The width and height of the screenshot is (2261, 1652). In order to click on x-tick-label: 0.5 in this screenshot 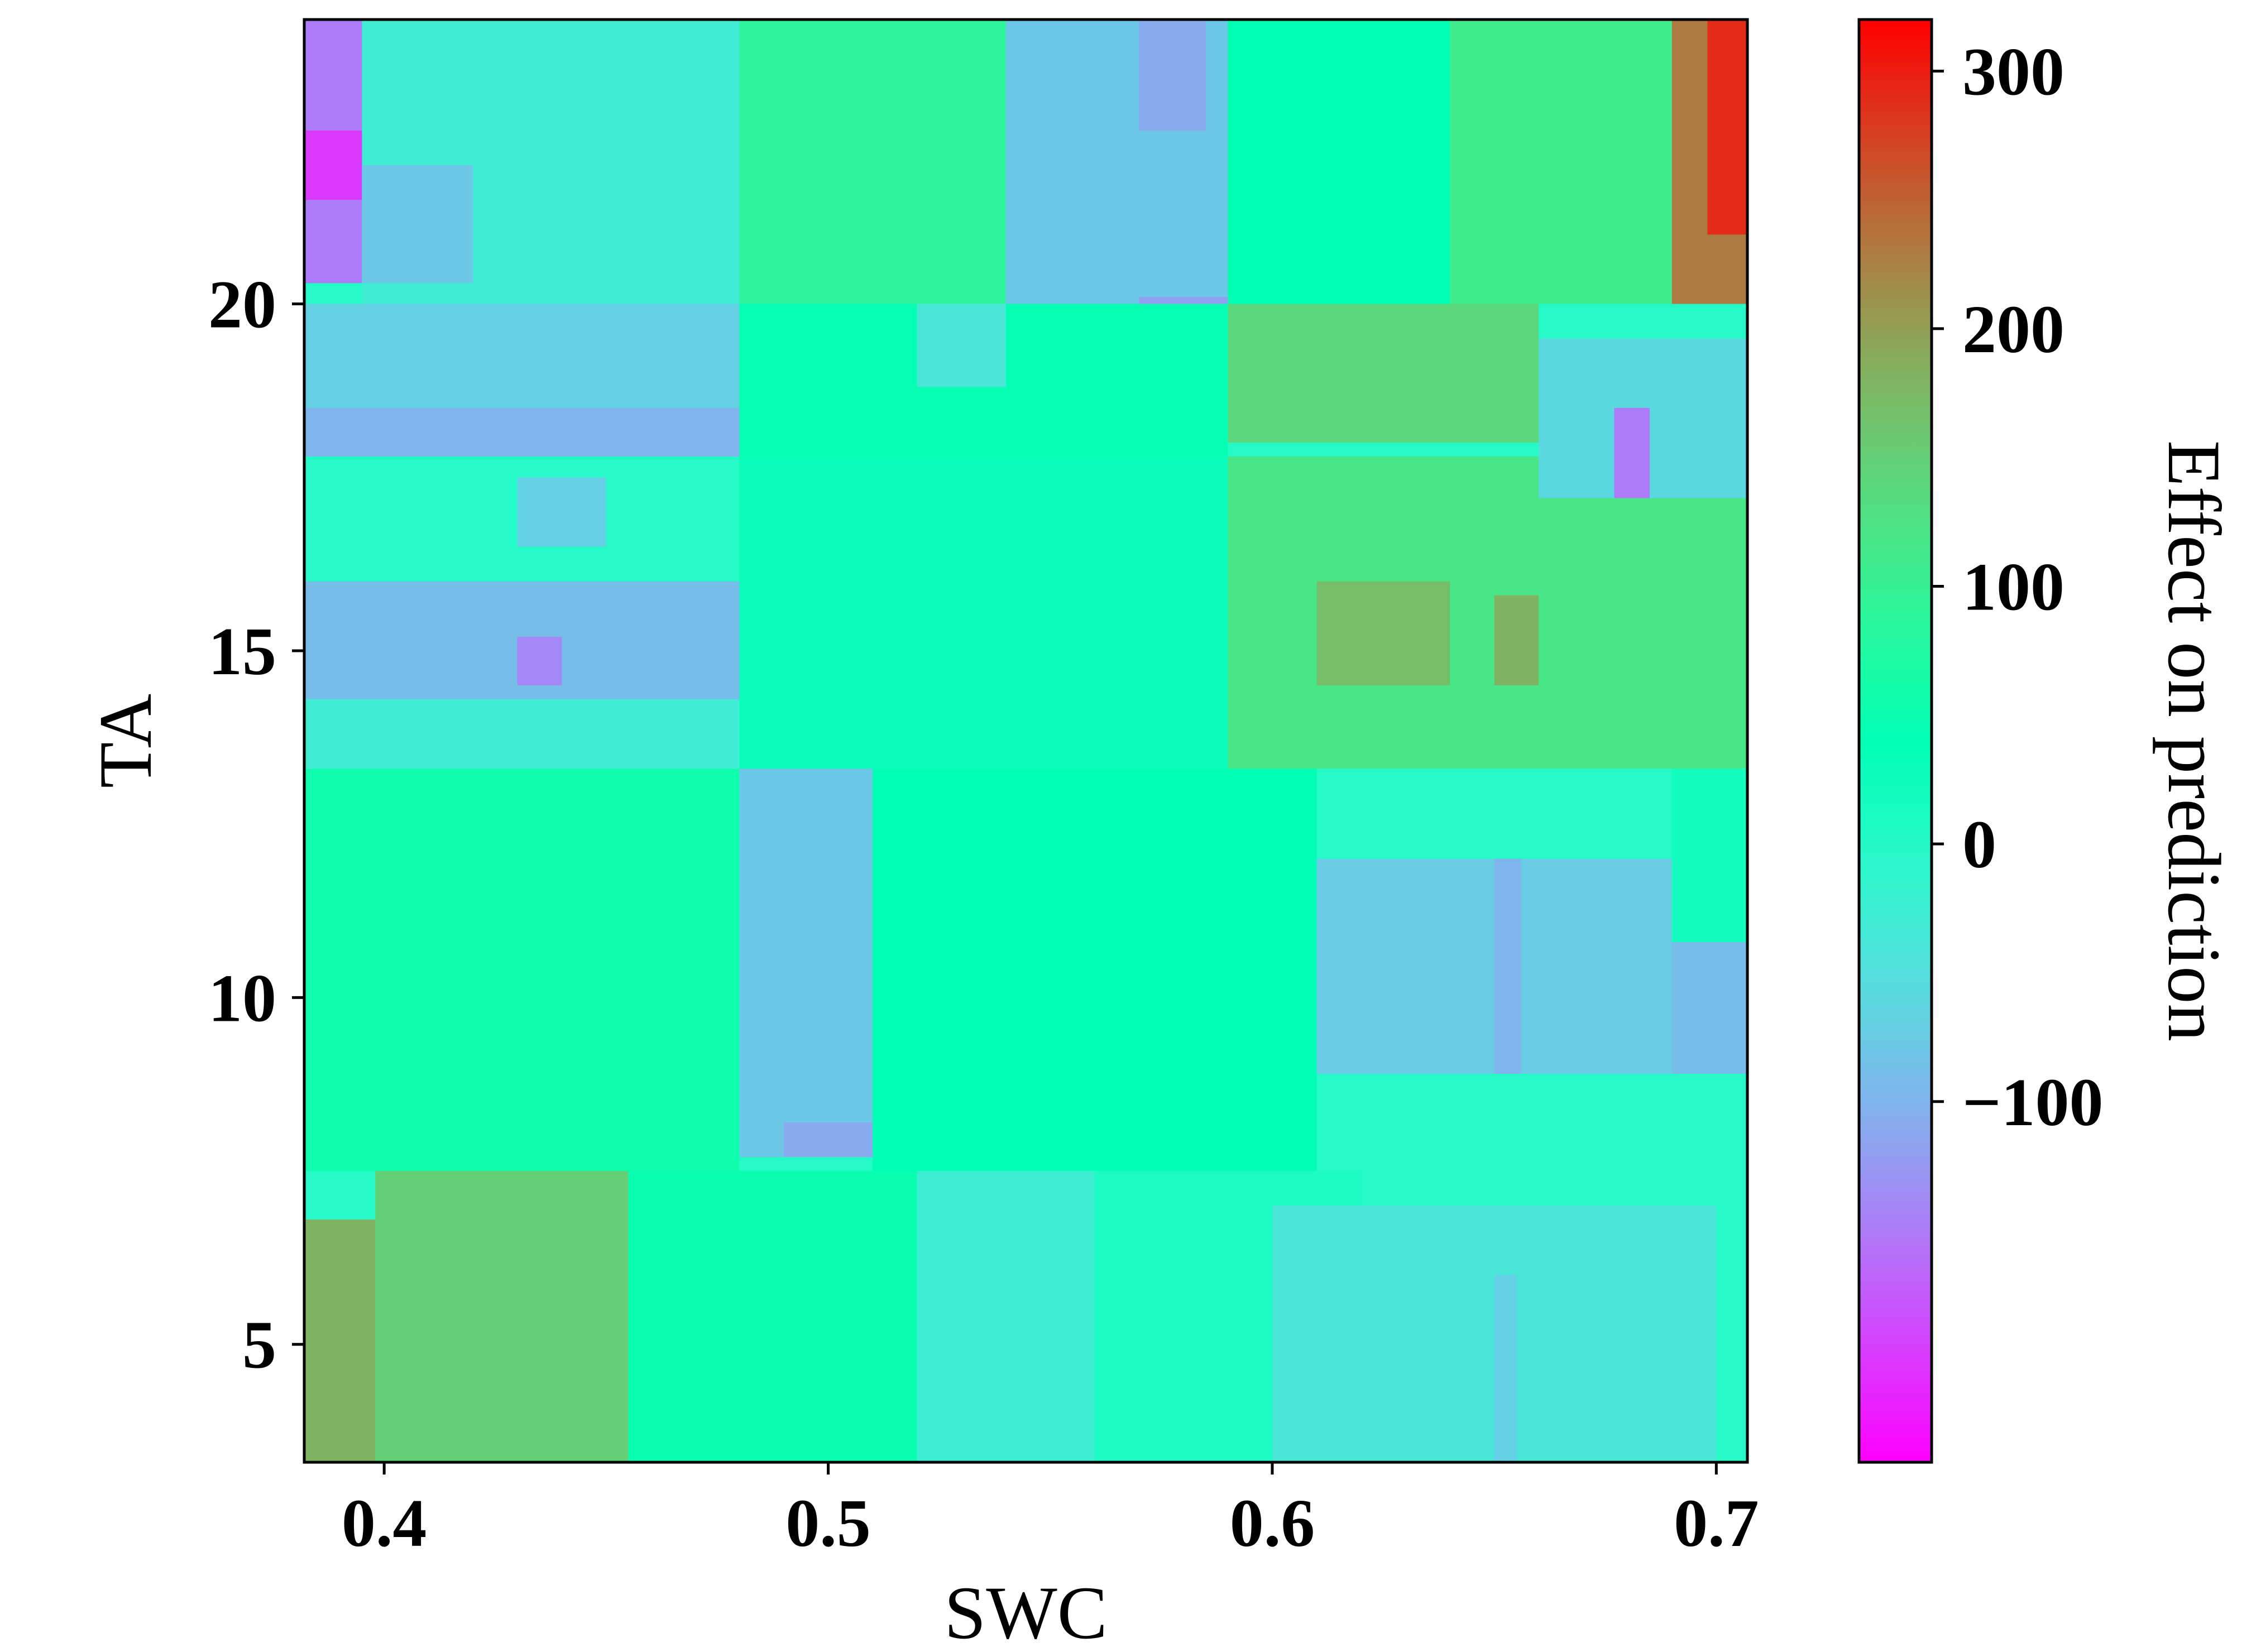, I will do `click(828, 1523)`.